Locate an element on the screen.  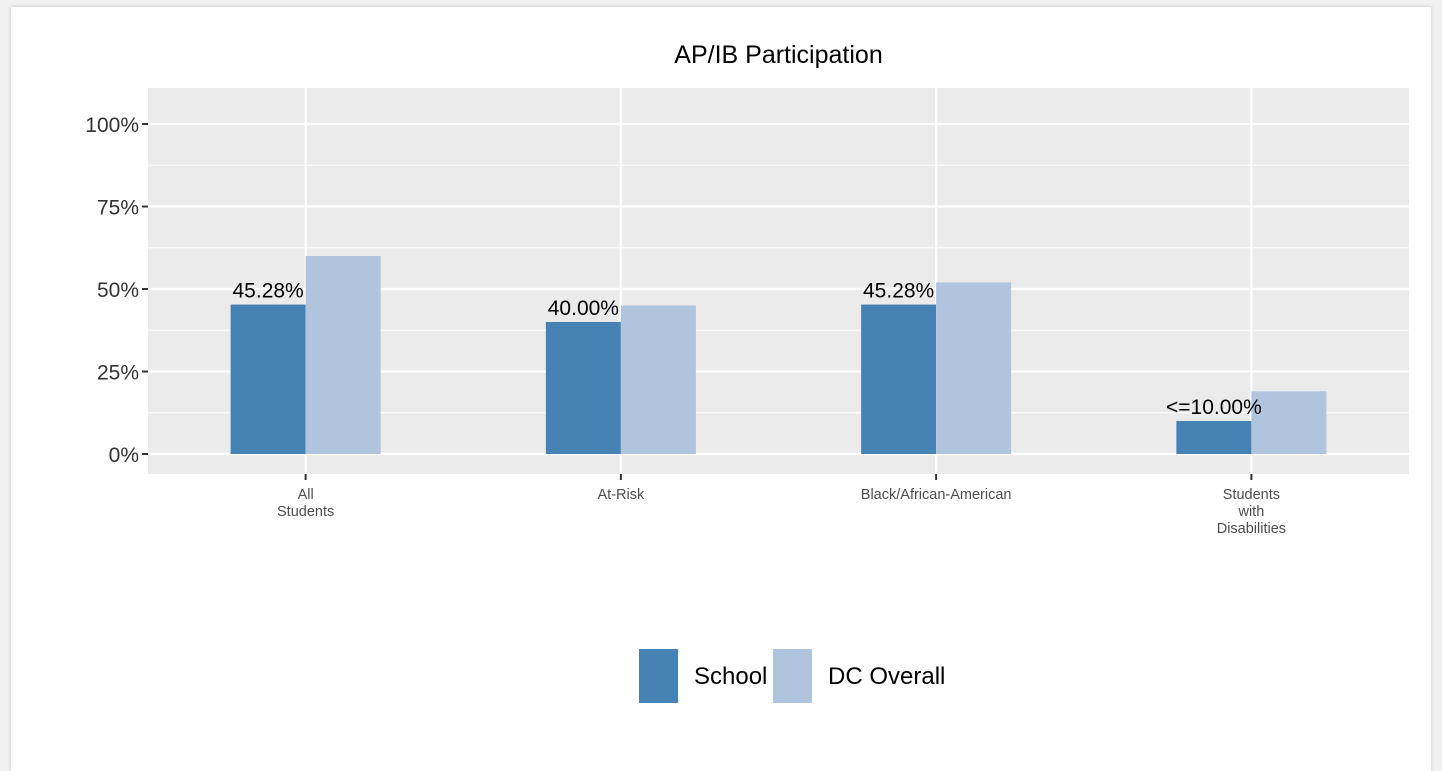
x-category-label: All Students is located at coordinates (305, 503).